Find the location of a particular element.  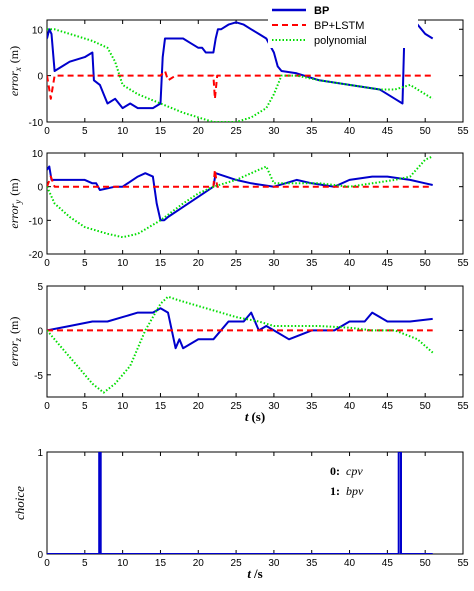

series-line-choice is located at coordinates (240, 503).